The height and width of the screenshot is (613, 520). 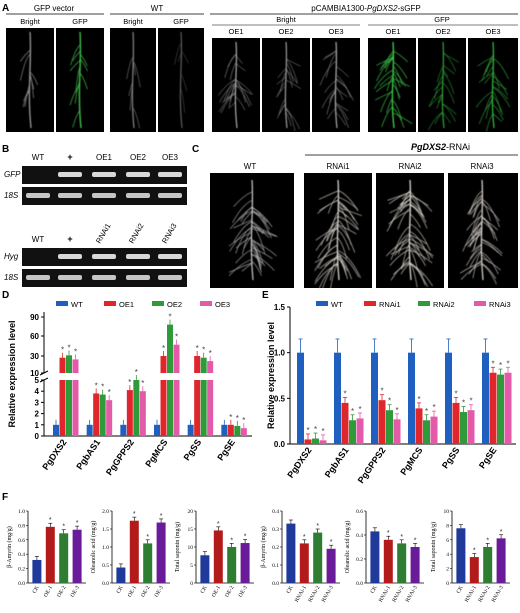 I want to click on d-bar-lower, so click(x=176, y=408).